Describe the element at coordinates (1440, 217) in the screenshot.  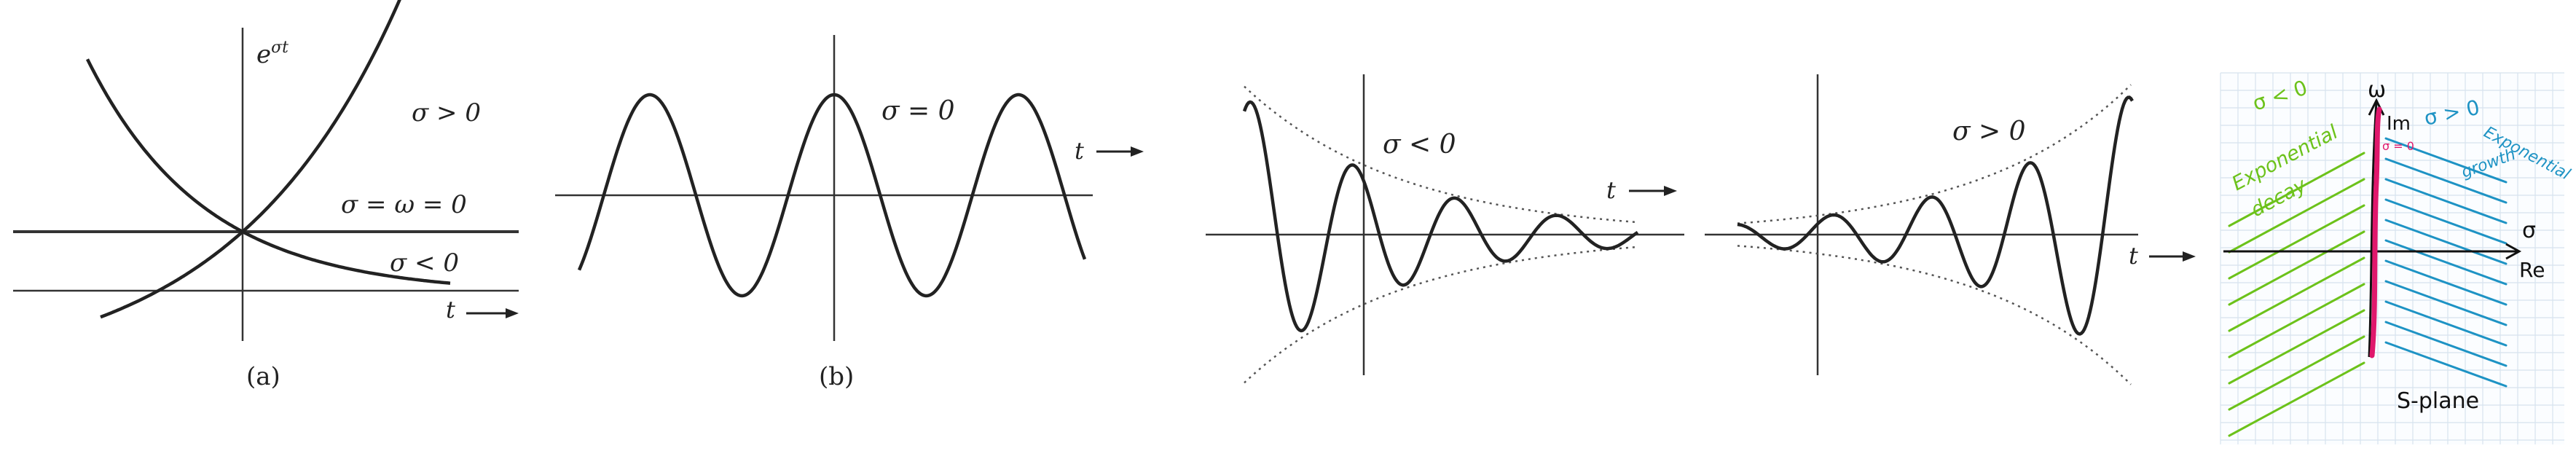
I see `panel-c-damped-wave` at that location.